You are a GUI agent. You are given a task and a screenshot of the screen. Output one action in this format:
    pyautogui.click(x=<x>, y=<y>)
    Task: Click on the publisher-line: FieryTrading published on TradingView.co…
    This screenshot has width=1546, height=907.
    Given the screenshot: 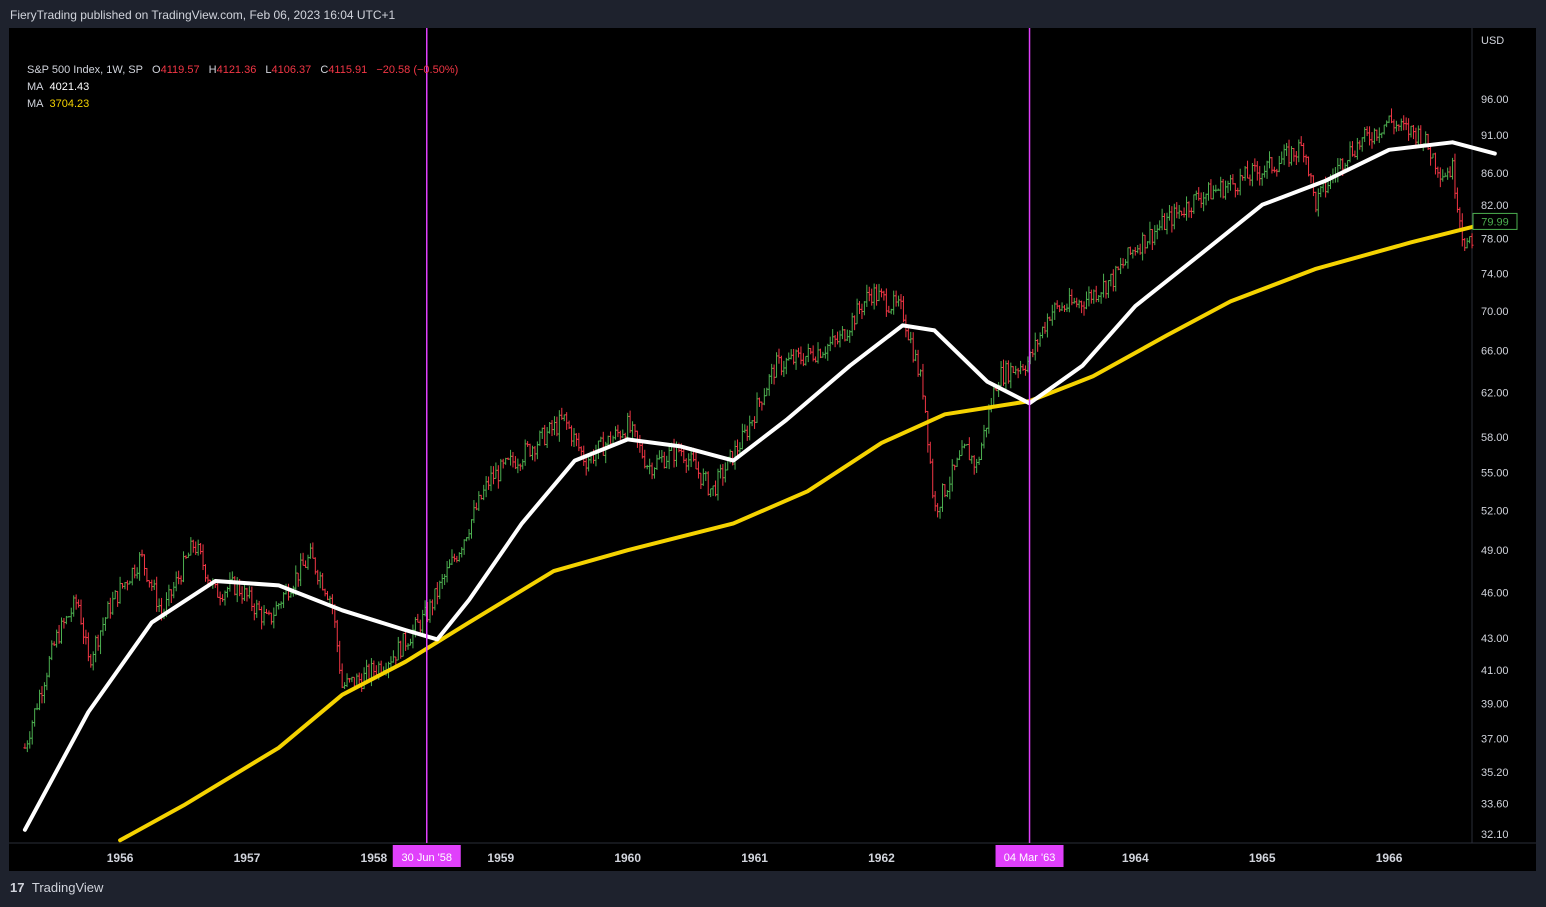 What is the action you would take?
    pyautogui.click(x=203, y=15)
    